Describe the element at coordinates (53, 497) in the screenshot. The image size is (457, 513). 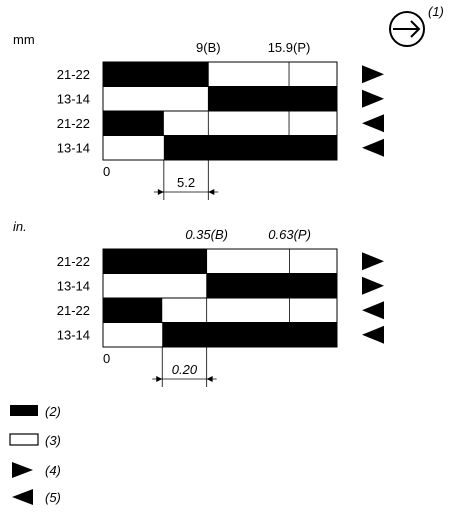
I see `legend-label: (5)` at that location.